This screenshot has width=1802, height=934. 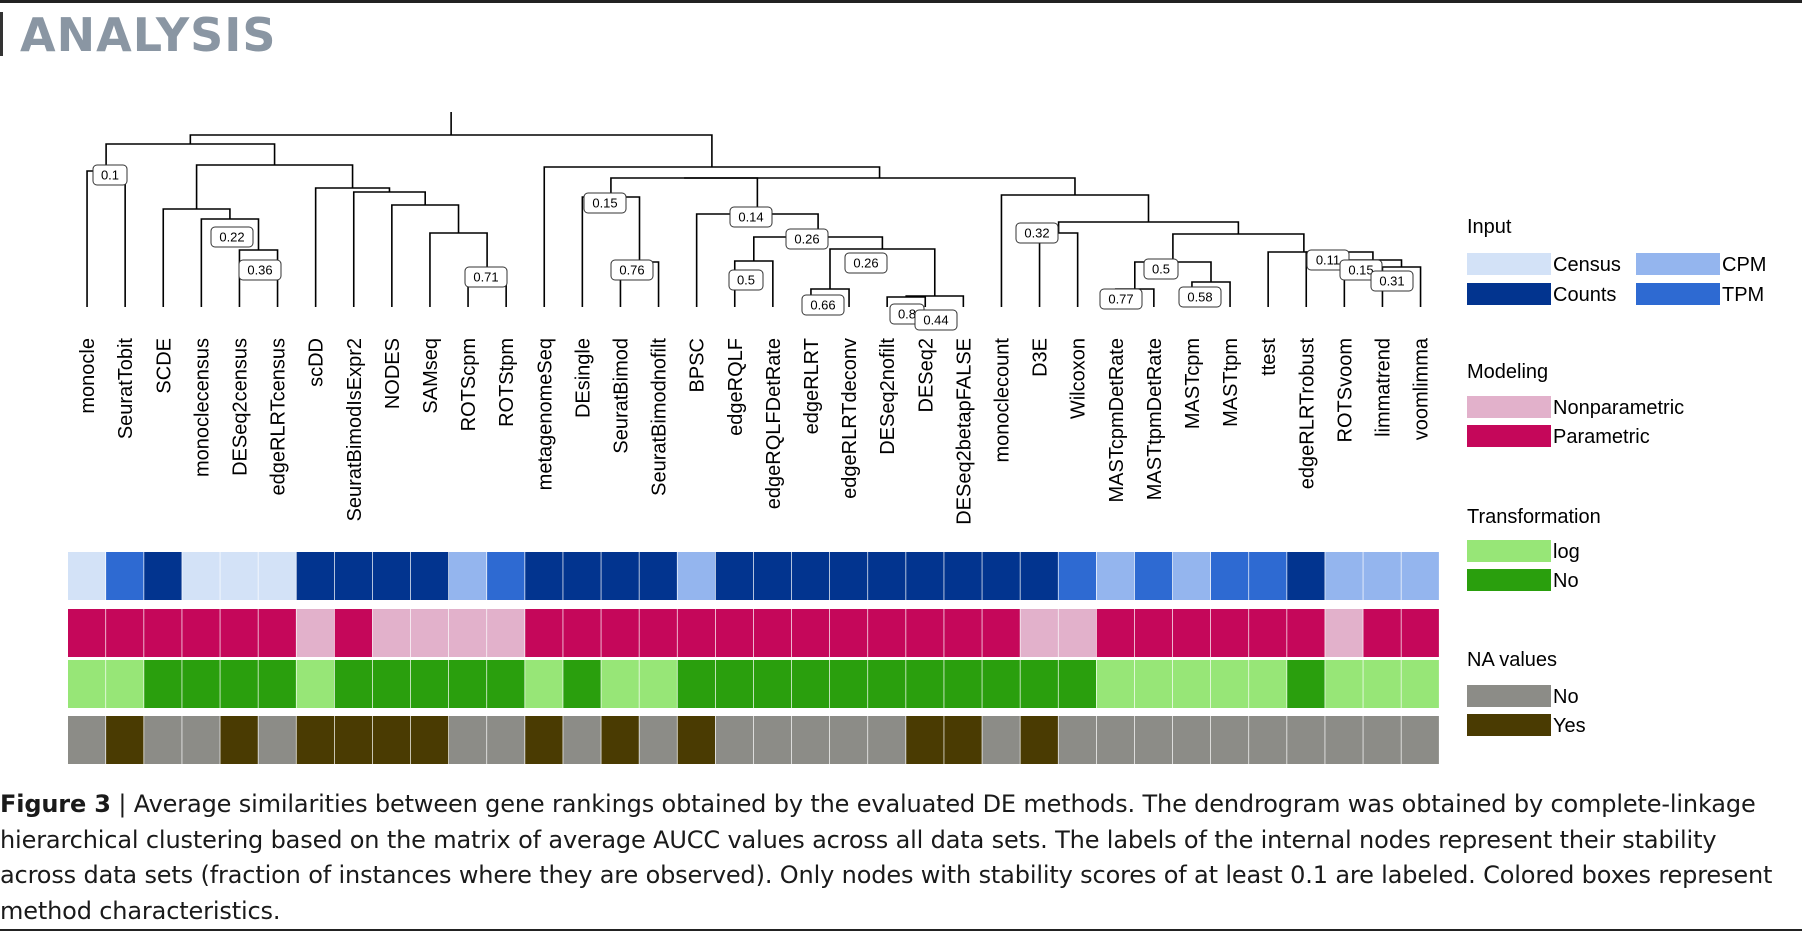 I want to click on node-label-text: 0.22, so click(x=231, y=237).